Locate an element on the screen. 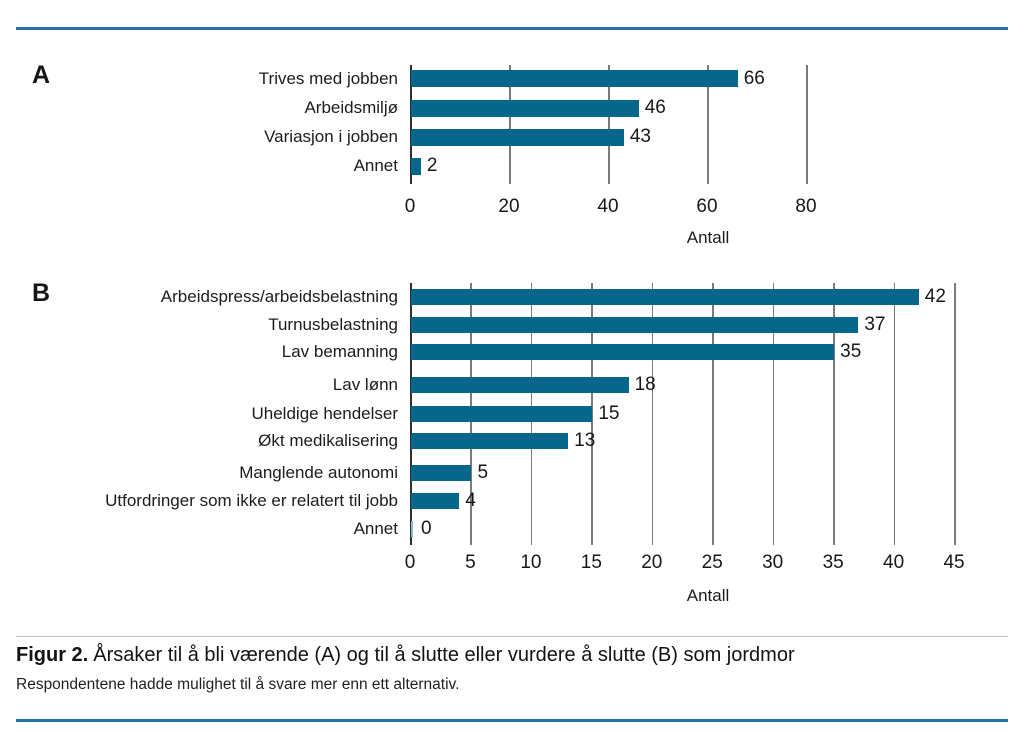 This screenshot has height=732, width=1024. x-tick-label: 45 is located at coordinates (954, 562).